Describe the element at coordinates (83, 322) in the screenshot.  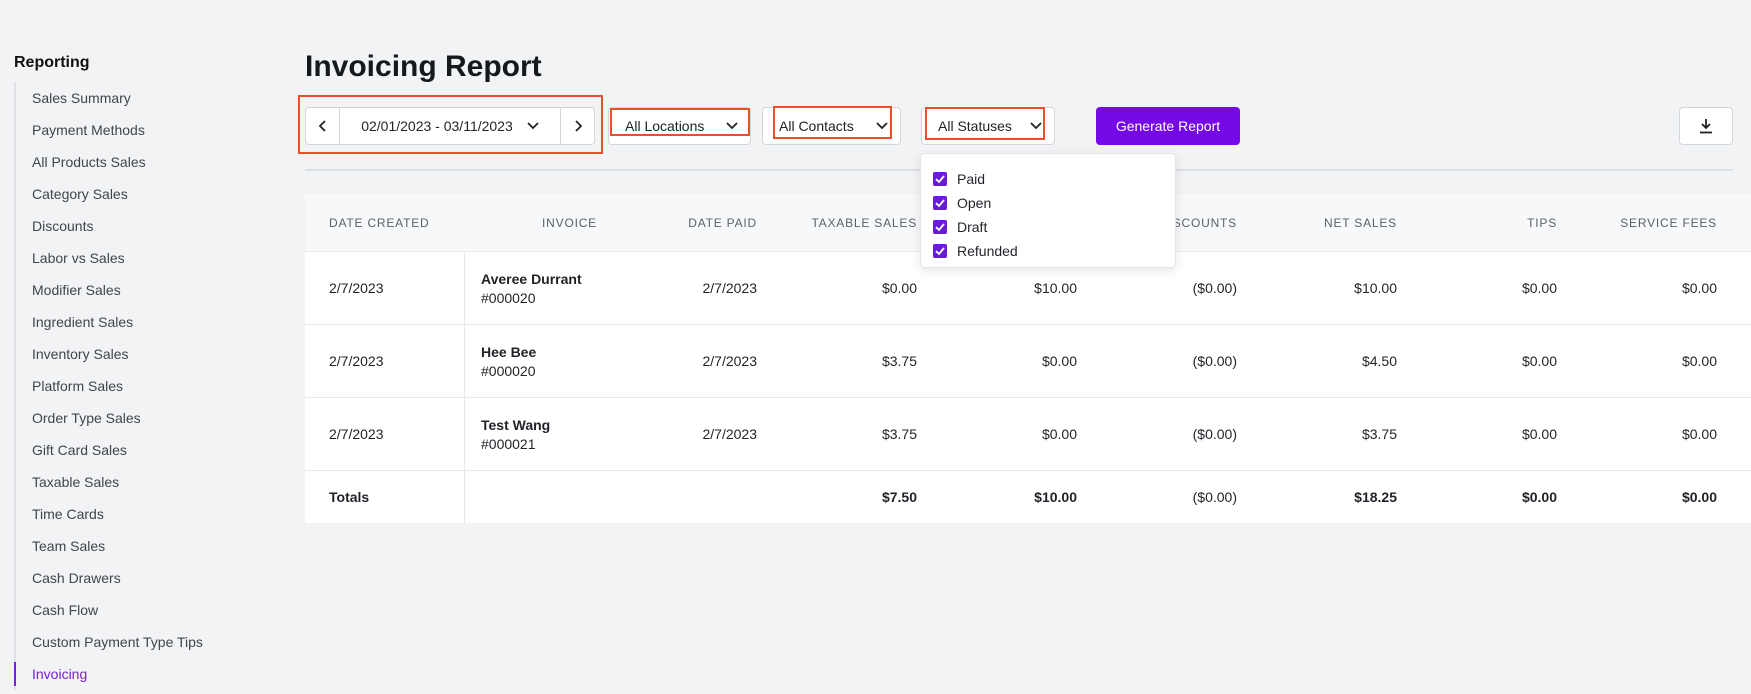
I see `sidebar-item-ingredient-sales: Ingredient Sales` at that location.